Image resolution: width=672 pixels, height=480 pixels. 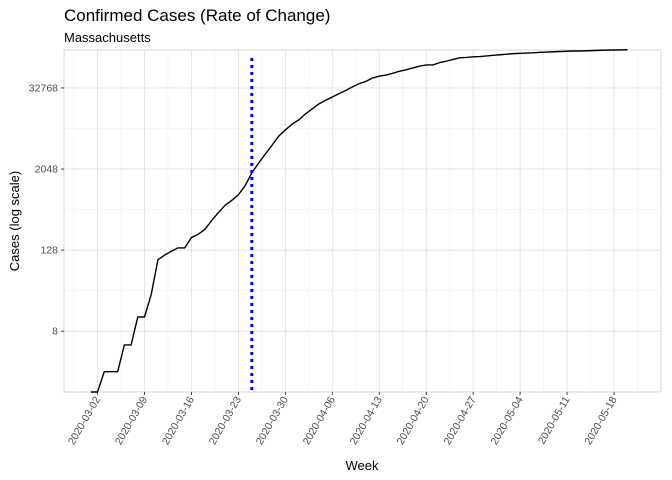 What do you see at coordinates (225, 420) in the screenshot?
I see `x-tick-label: 2020-03-23` at bounding box center [225, 420].